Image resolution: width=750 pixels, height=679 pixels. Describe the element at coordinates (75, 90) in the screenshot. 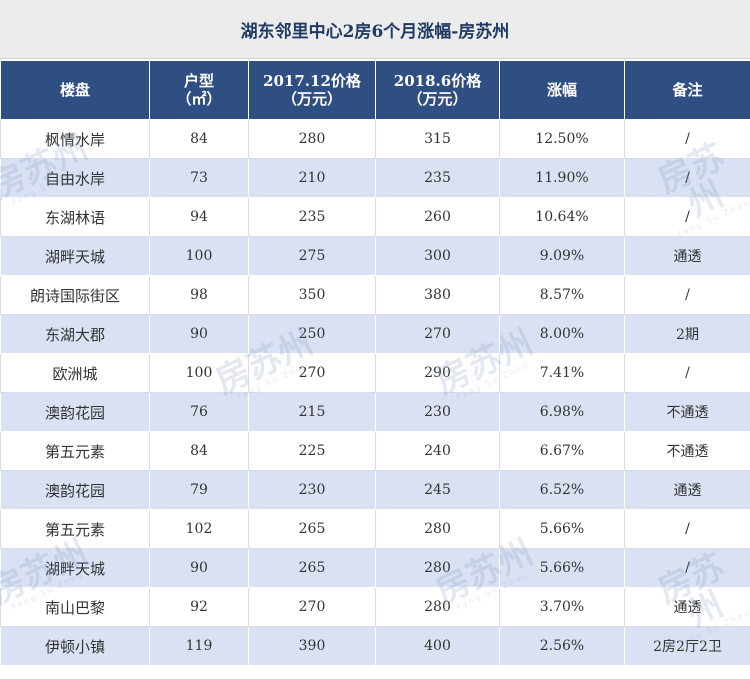

I see `header-project: 楼盘` at that location.